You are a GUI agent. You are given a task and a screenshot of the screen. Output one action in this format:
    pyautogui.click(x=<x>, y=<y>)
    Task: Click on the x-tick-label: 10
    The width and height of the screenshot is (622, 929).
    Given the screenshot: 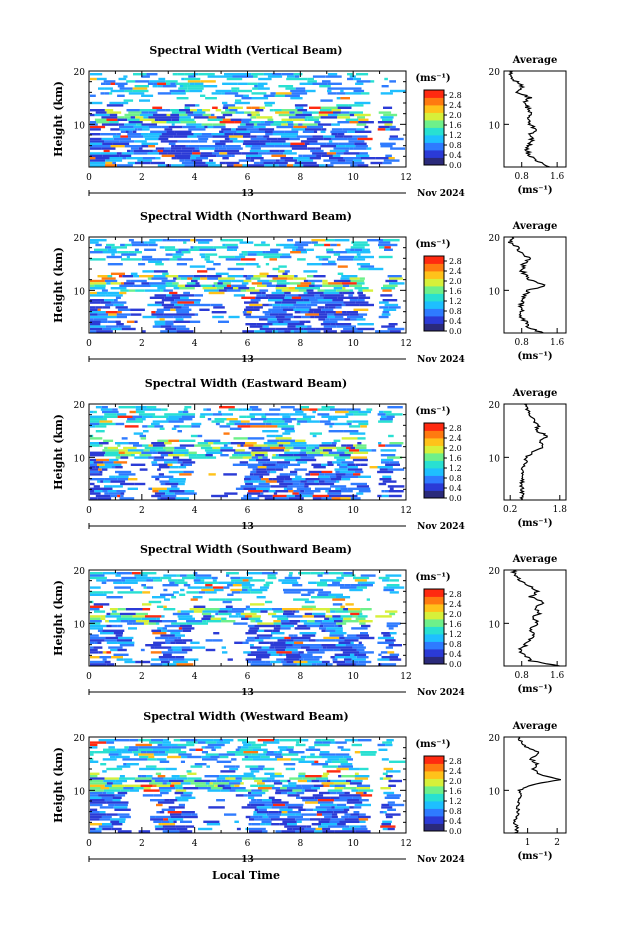 What is the action you would take?
    pyautogui.click(x=353, y=344)
    